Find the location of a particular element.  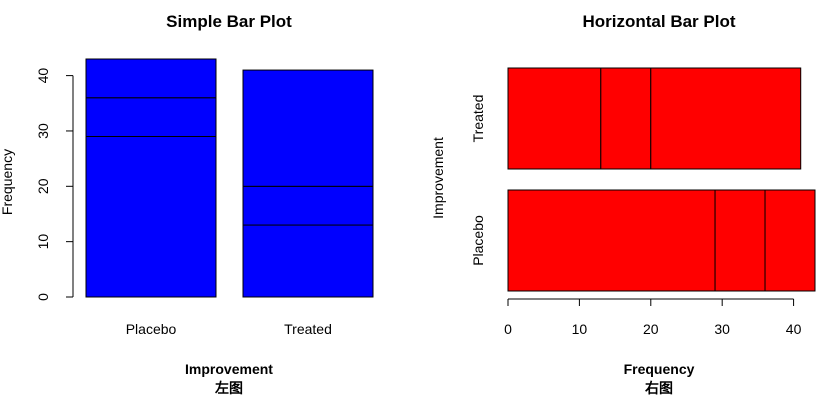

y-tick-label-30: 30 is located at coordinates (43, 131).